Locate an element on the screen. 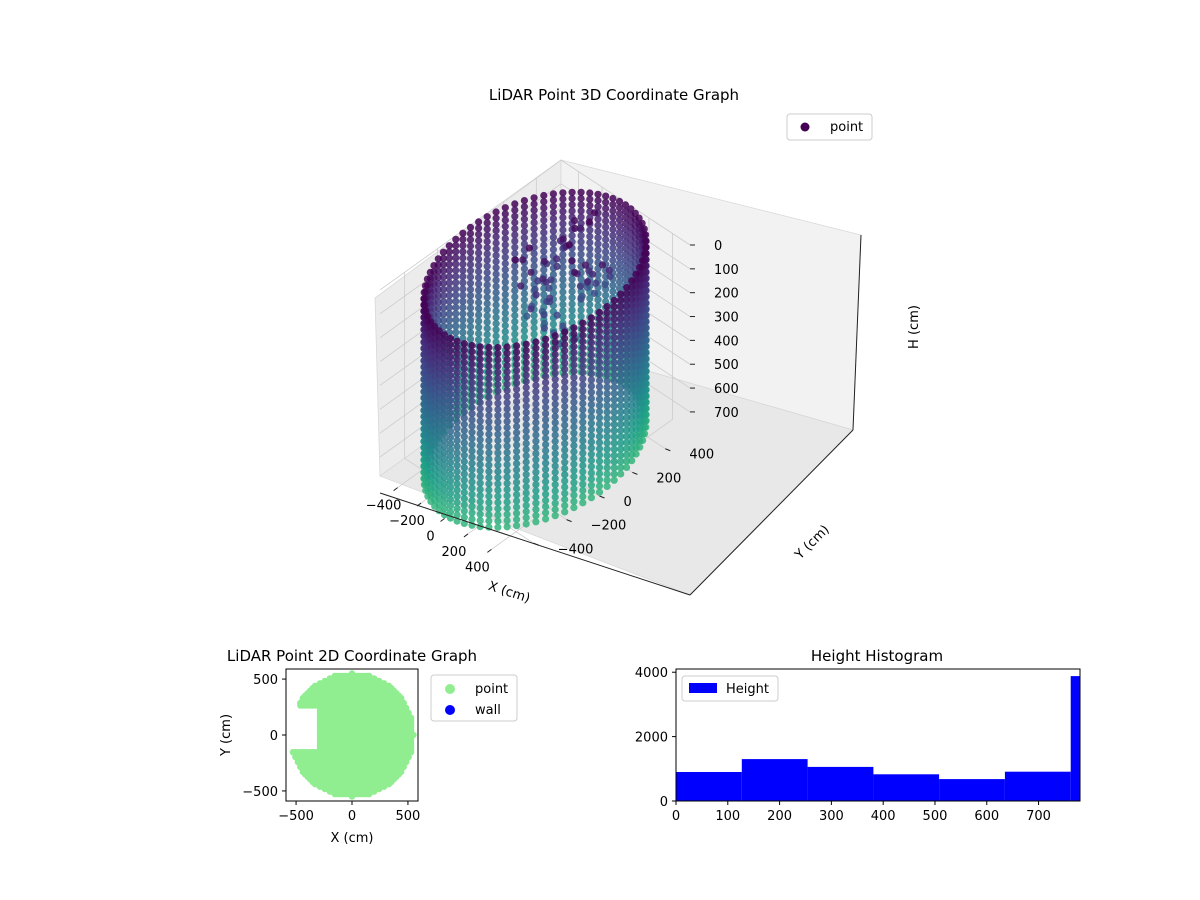  histogram-frame is located at coordinates (878, 735).